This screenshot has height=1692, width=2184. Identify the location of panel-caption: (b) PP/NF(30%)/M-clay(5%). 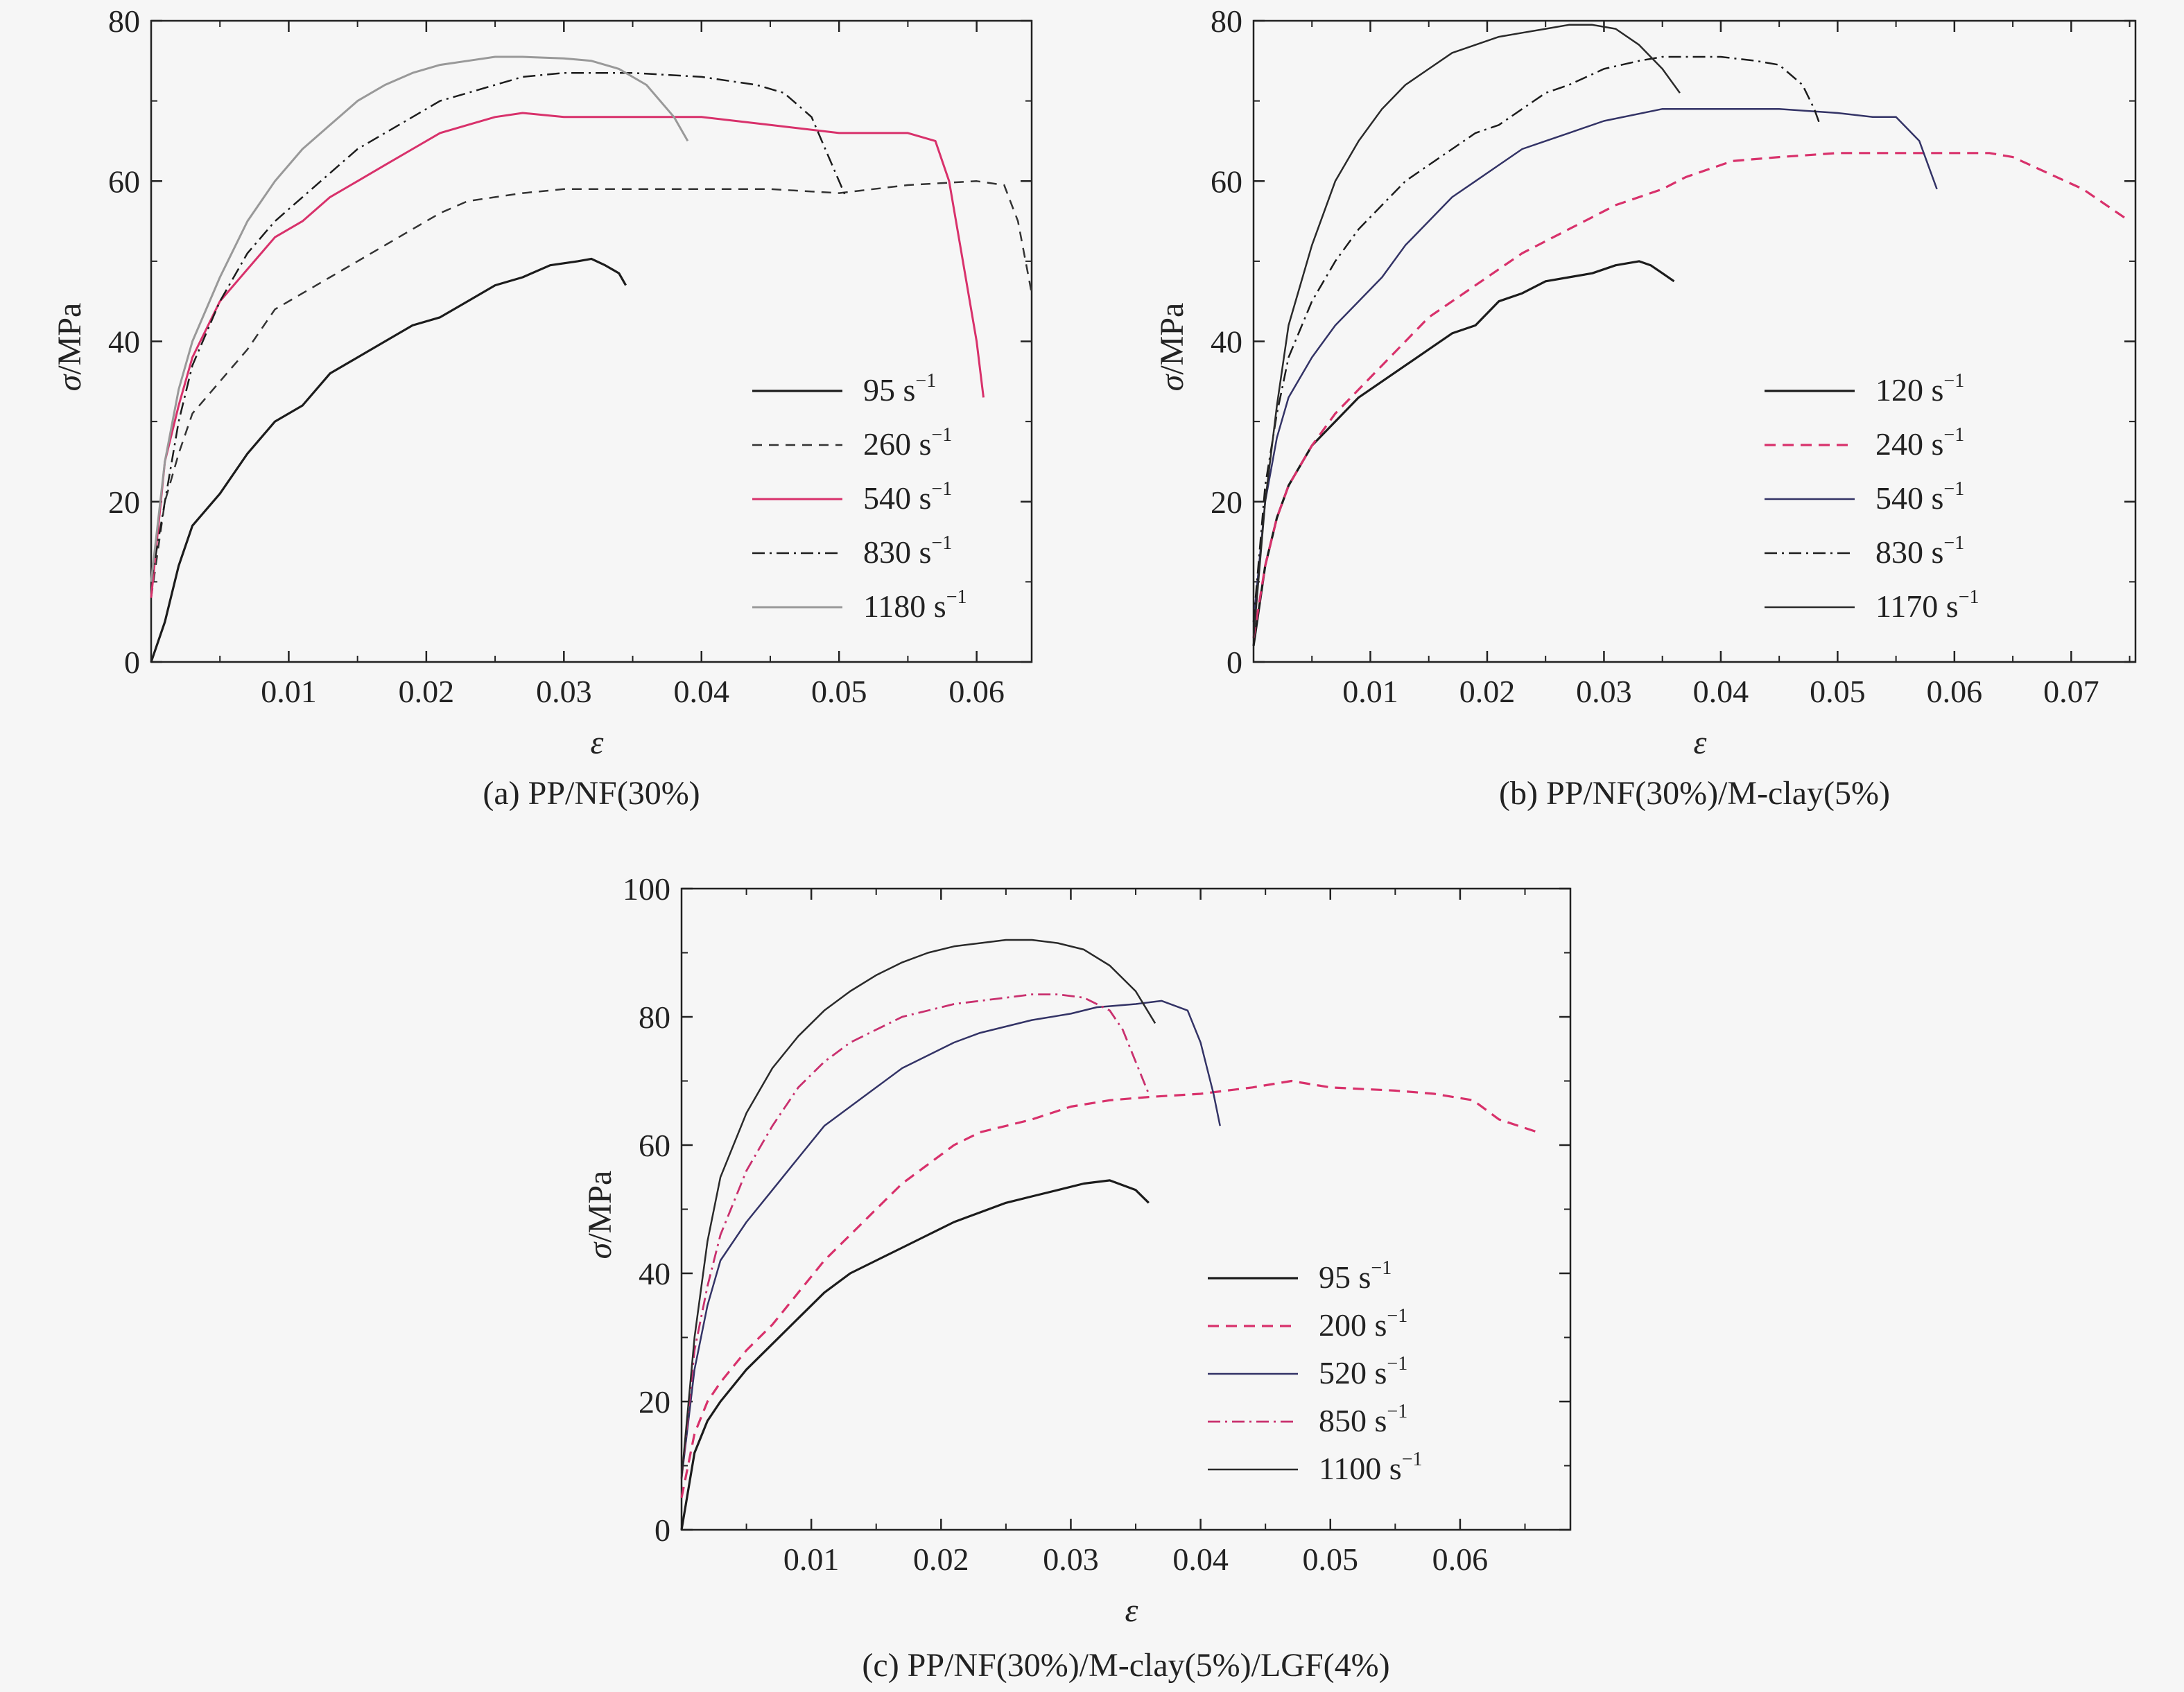
(1695, 793).